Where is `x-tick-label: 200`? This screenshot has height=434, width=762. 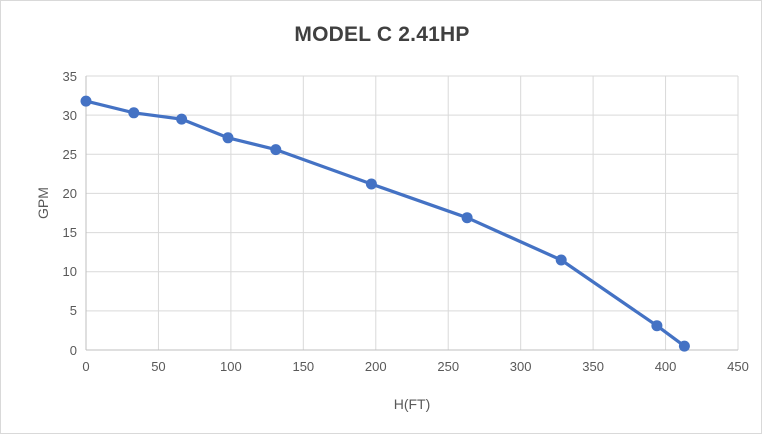 x-tick-label: 200 is located at coordinates (375, 366).